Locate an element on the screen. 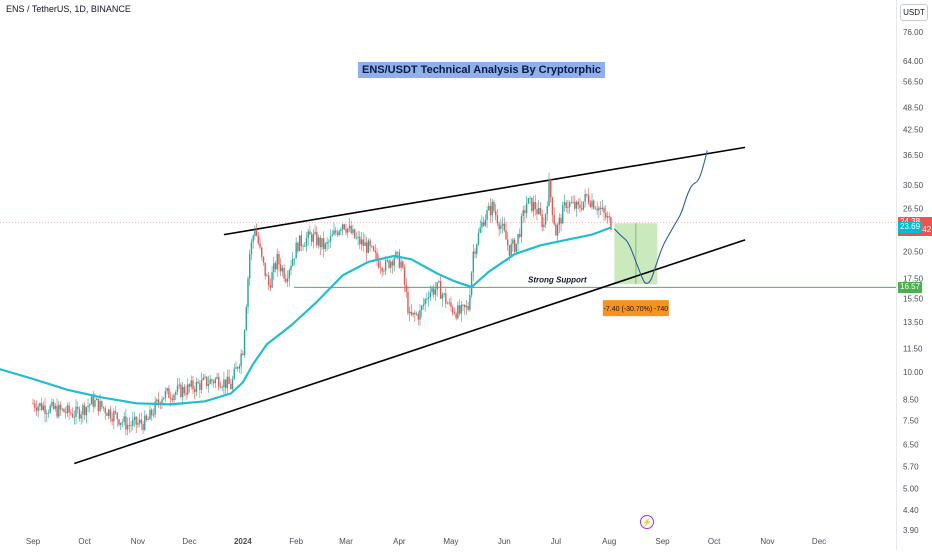 The width and height of the screenshot is (932, 555). lightning-icon: ⚡ is located at coordinates (647, 522).